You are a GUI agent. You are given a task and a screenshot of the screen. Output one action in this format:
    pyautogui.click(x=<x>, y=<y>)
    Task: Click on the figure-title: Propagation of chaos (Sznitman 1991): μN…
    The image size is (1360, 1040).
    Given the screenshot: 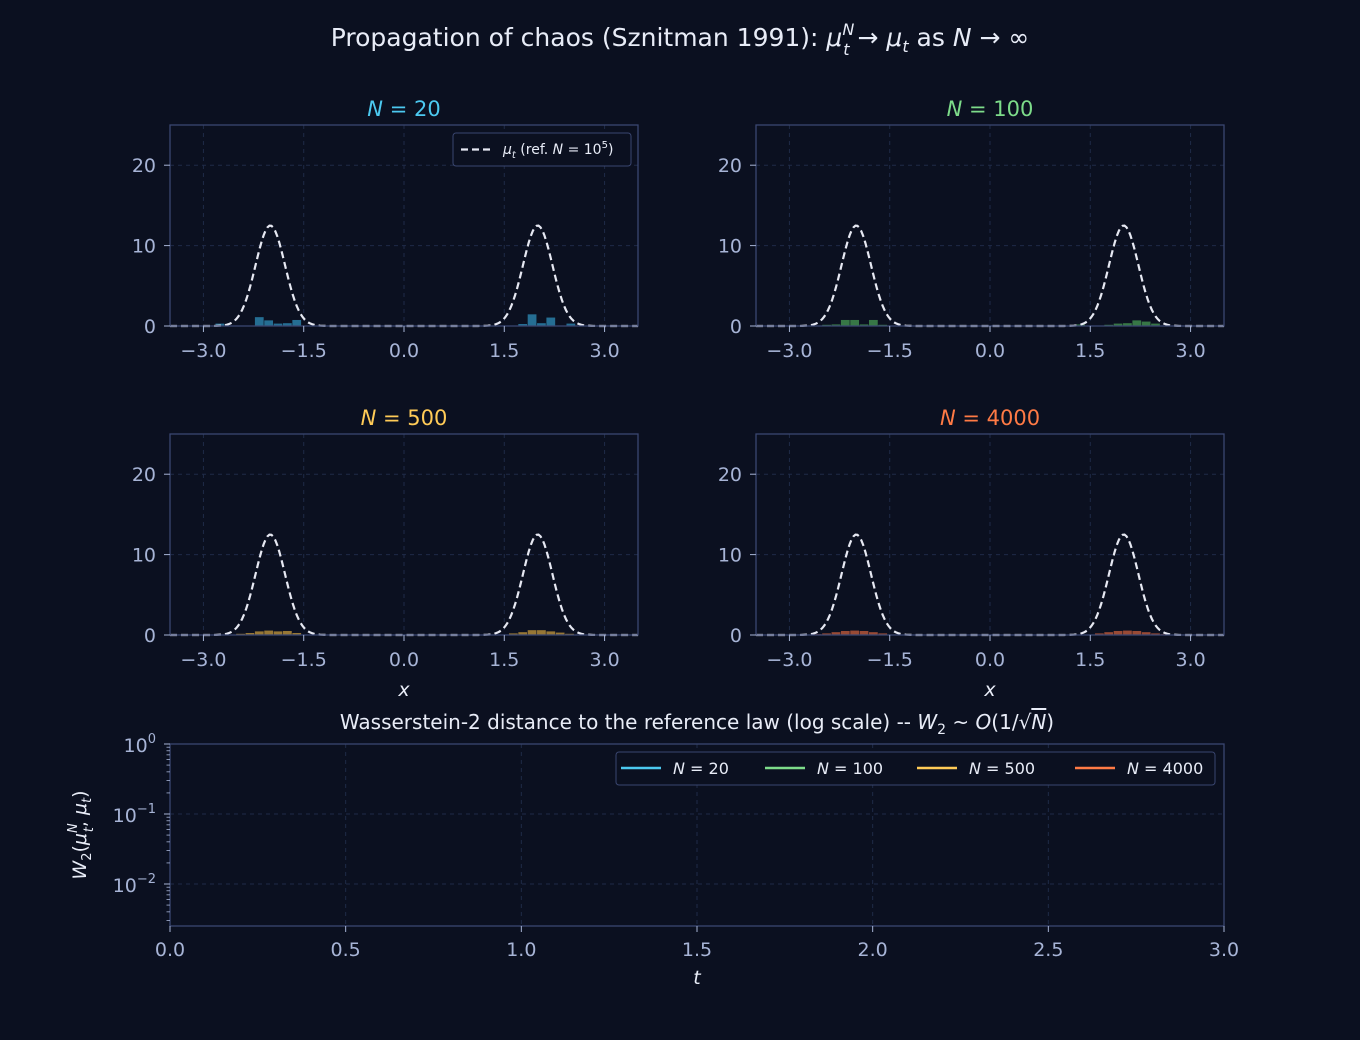 What is the action you would take?
    pyautogui.click(x=680, y=39)
    